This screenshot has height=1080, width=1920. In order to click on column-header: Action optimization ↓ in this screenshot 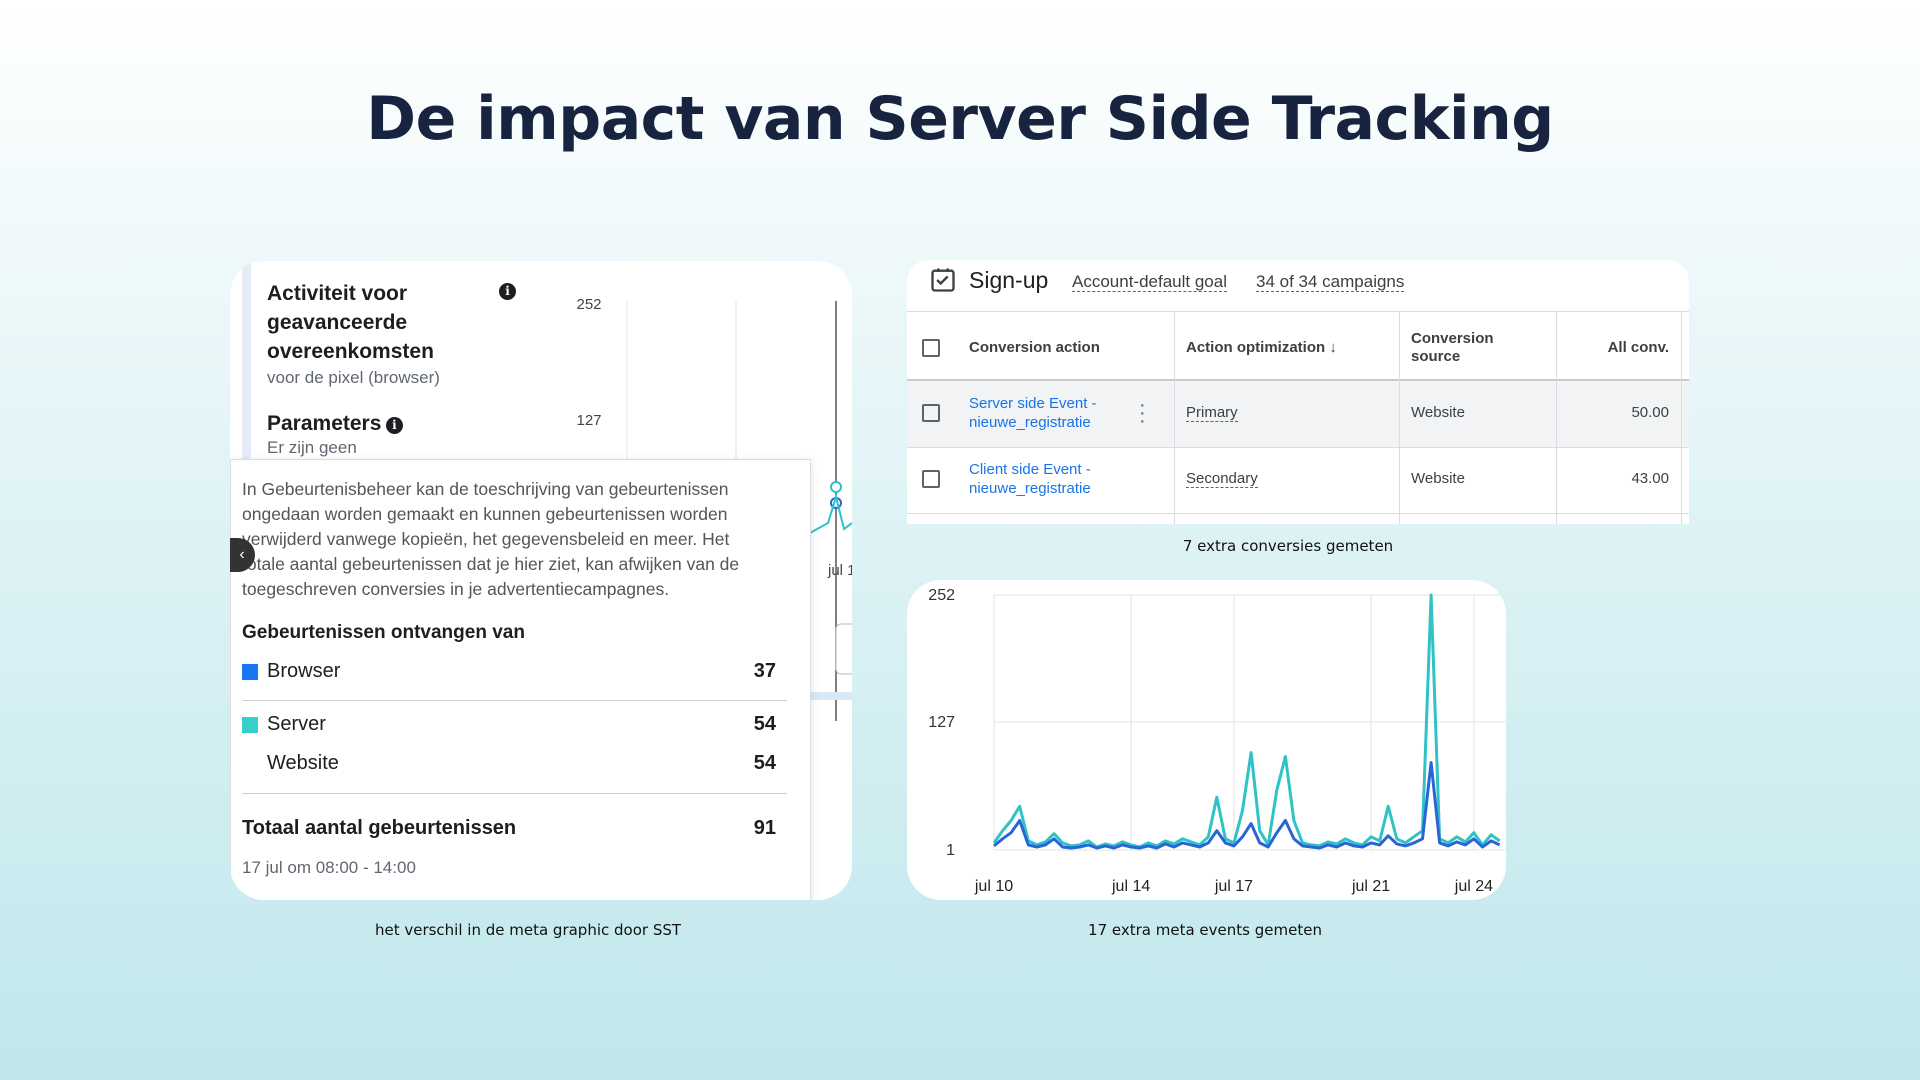, I will do `click(1261, 347)`.